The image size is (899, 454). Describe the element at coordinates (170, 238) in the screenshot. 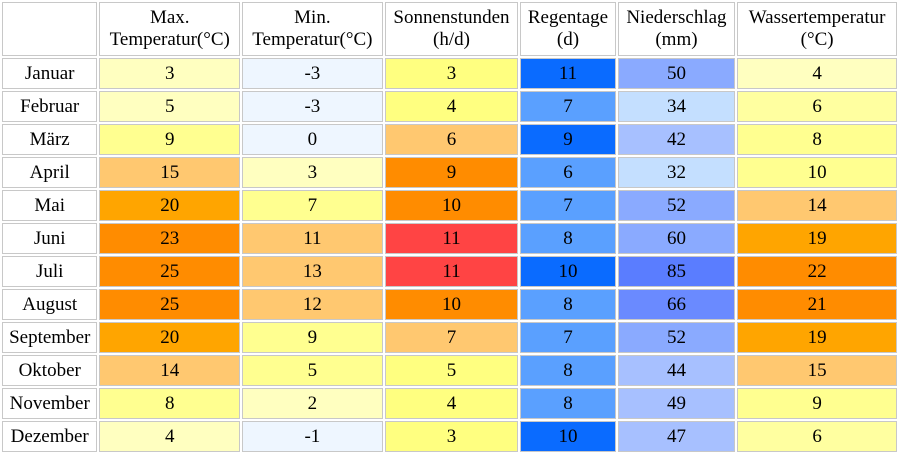

I see `max-temp-cell: 23` at that location.